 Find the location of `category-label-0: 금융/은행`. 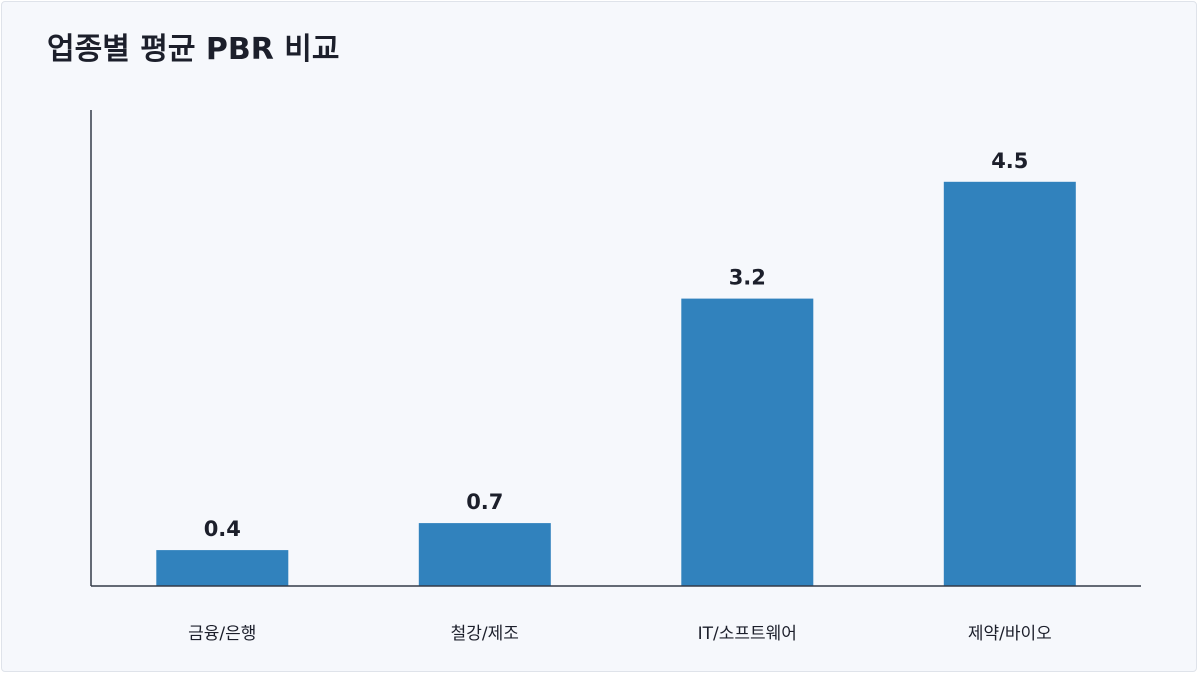

category-label-0: 금융/은행 is located at coordinates (222, 634).